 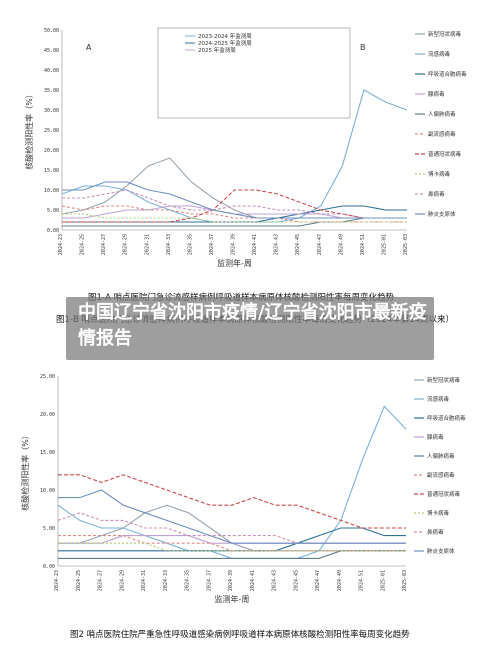 What do you see at coordinates (51, 31) in the screenshot?
I see `y-tick-label: 50.00` at bounding box center [51, 31].